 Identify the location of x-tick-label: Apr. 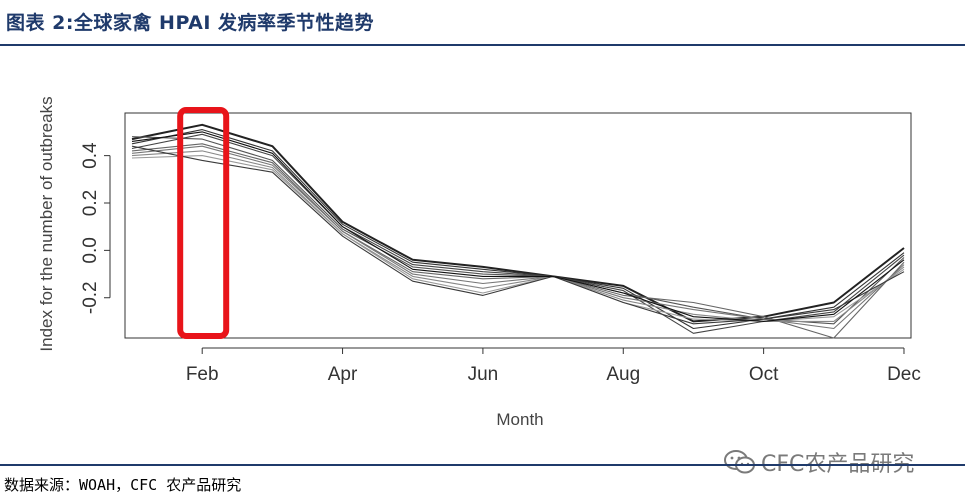
(343, 374).